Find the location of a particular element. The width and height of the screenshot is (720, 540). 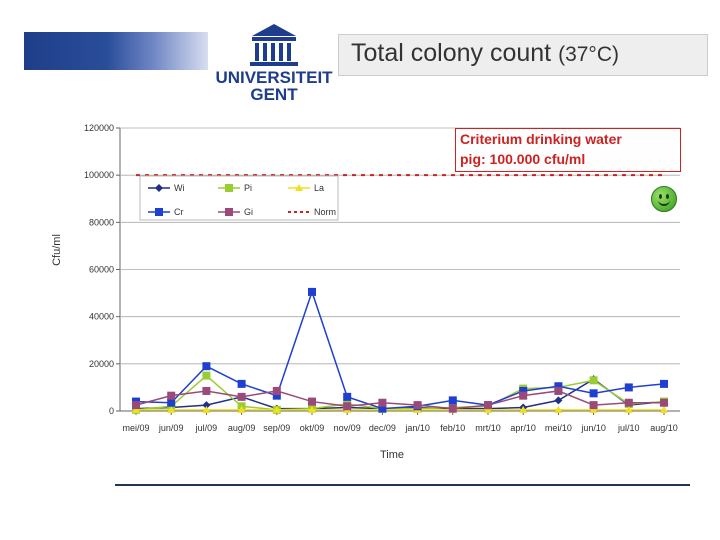

legend-box is located at coordinates (239, 198).